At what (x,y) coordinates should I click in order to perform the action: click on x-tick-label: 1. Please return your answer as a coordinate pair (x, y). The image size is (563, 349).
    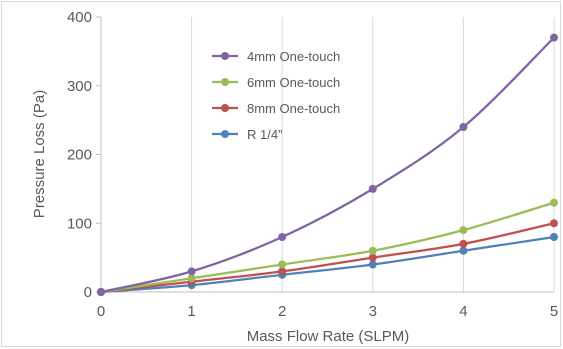
    Looking at the image, I should click on (191, 311).